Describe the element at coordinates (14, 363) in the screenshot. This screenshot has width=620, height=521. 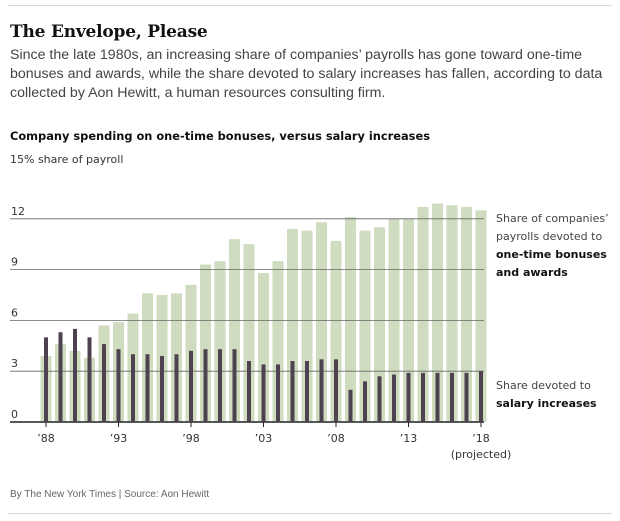
I see `y-tick-label: 3` at that location.